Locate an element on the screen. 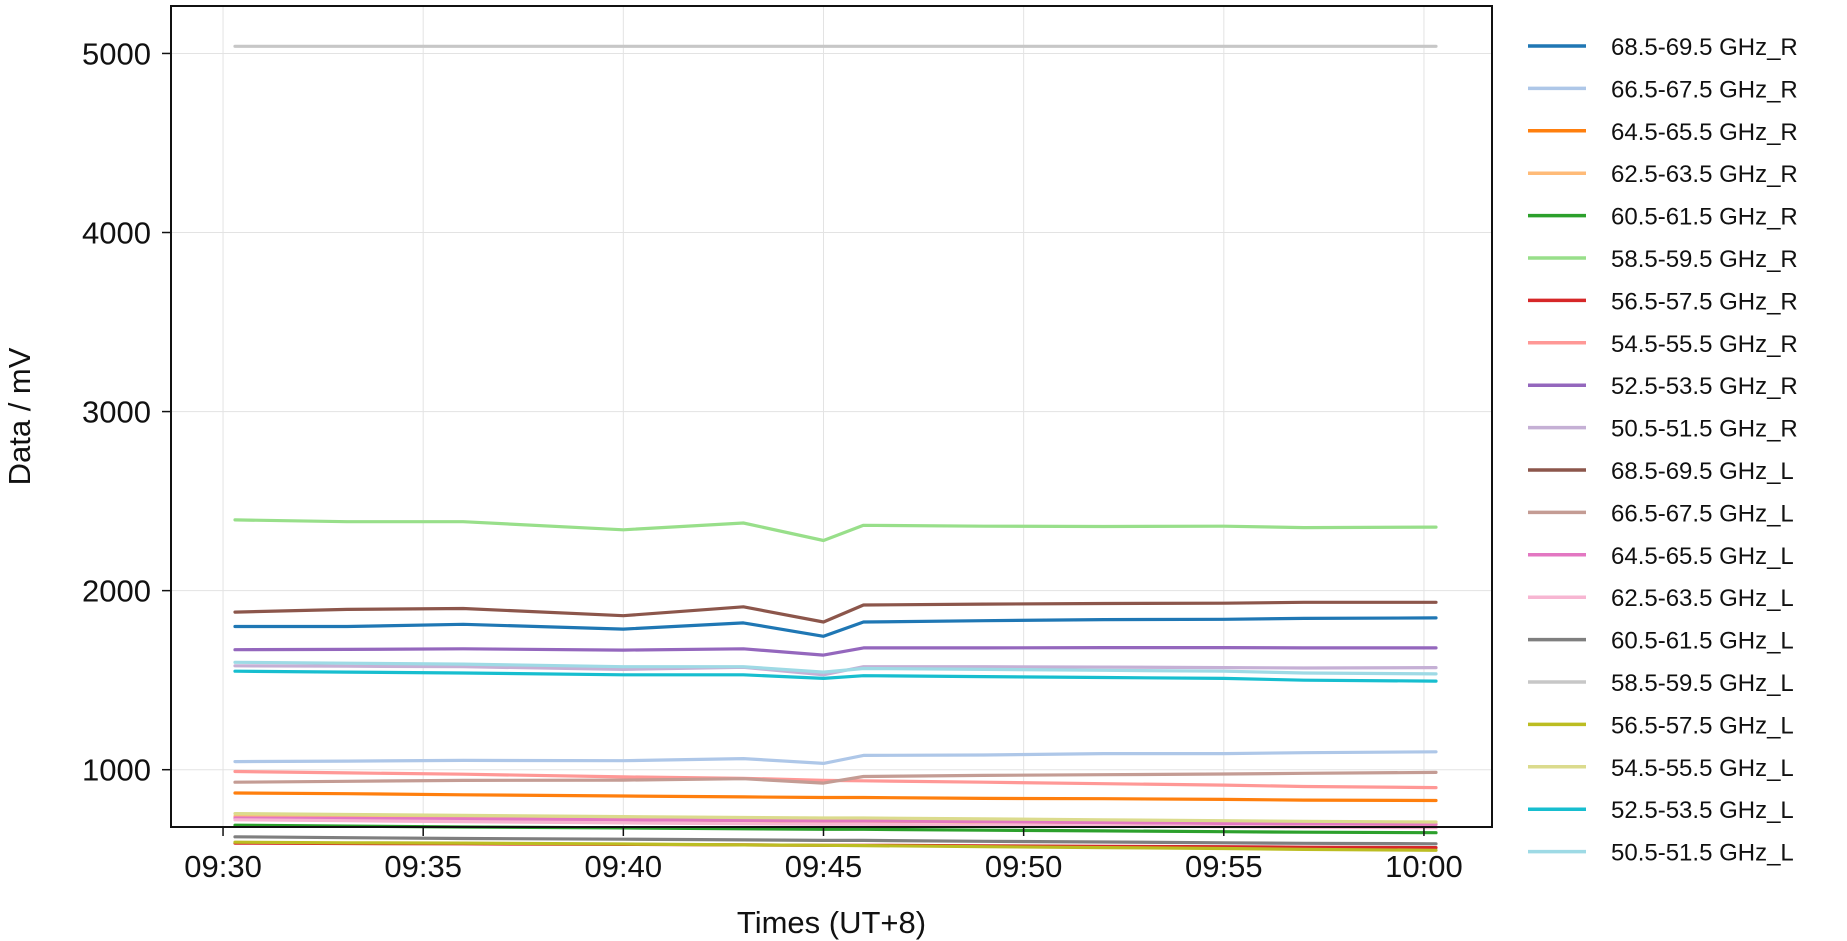 The image size is (1847, 941). legend-item: 60.5-61.5 GHz_R is located at coordinates (1663, 217).